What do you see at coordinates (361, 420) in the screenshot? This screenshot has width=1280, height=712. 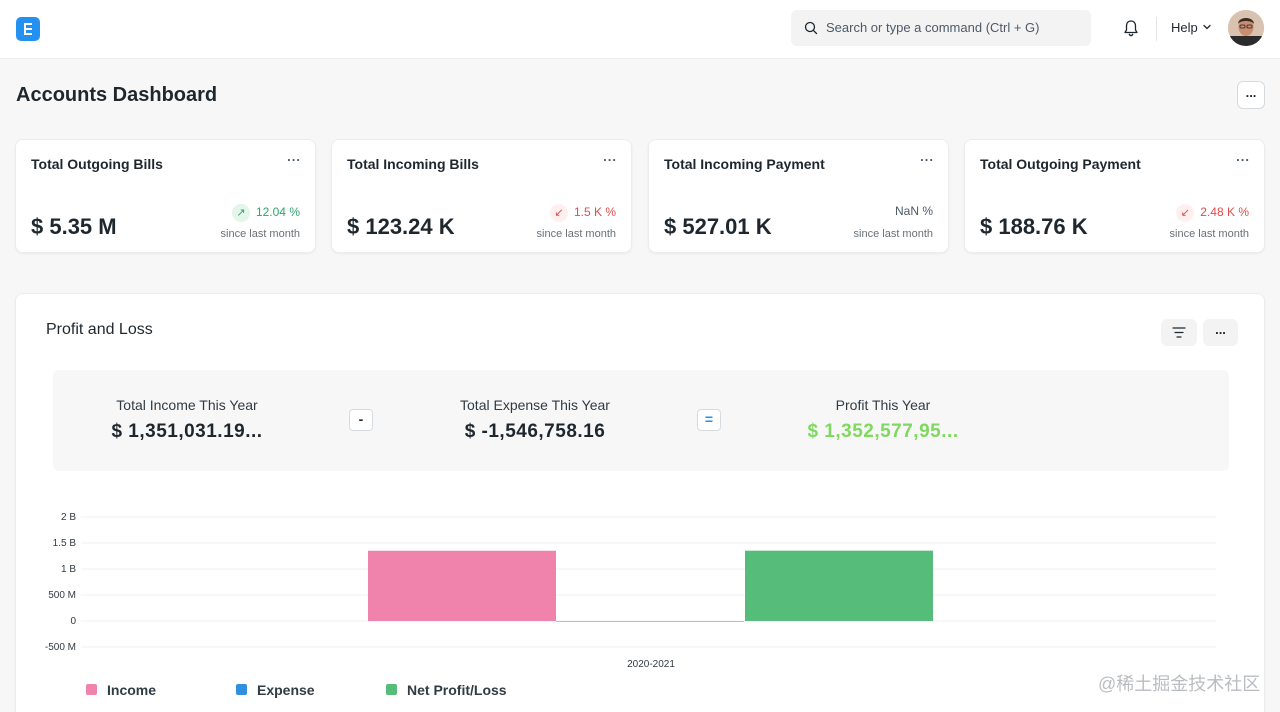 I see `minus-operator: -` at bounding box center [361, 420].